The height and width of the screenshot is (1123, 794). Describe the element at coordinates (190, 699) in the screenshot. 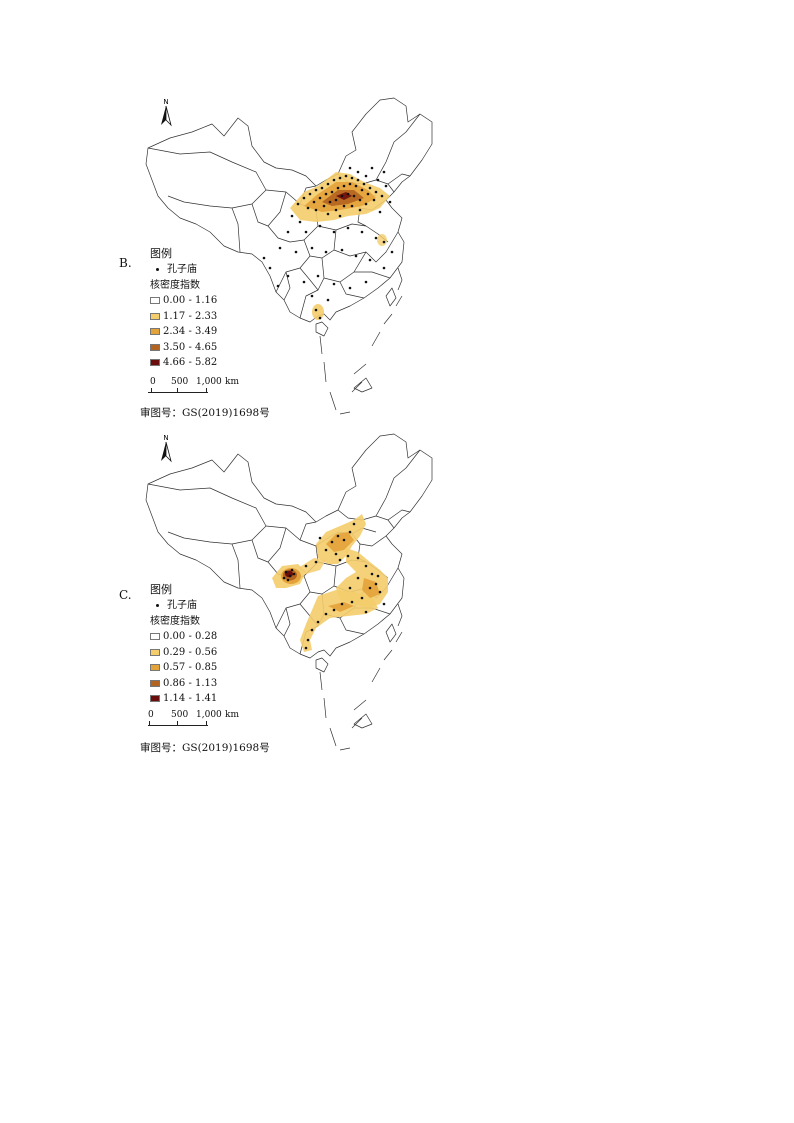

I see `legend-class-range: 1.14 - 1.41` at that location.